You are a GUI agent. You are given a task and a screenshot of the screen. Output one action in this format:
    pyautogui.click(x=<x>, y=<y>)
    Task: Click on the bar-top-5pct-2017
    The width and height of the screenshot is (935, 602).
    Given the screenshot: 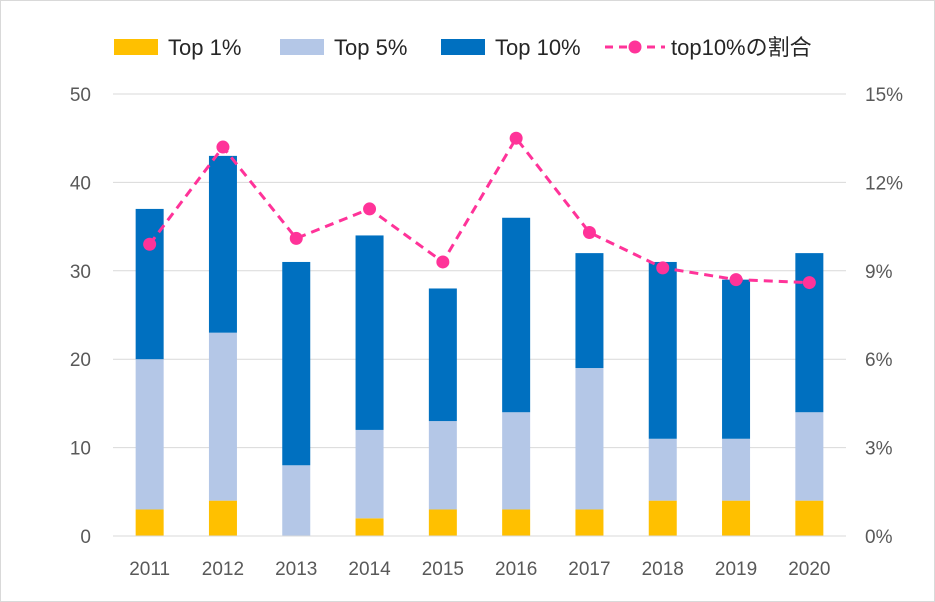 What is the action you would take?
    pyautogui.click(x=589, y=439)
    